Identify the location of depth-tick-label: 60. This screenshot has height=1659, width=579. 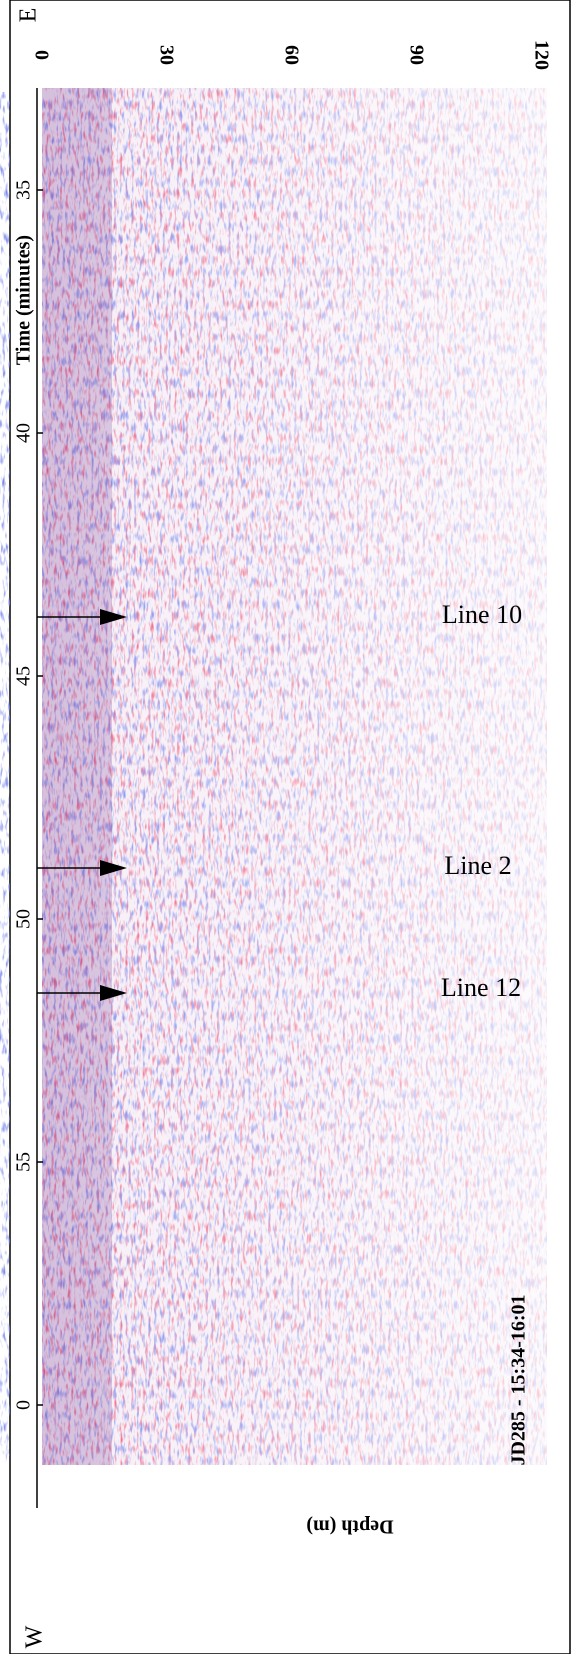
(291, 55).